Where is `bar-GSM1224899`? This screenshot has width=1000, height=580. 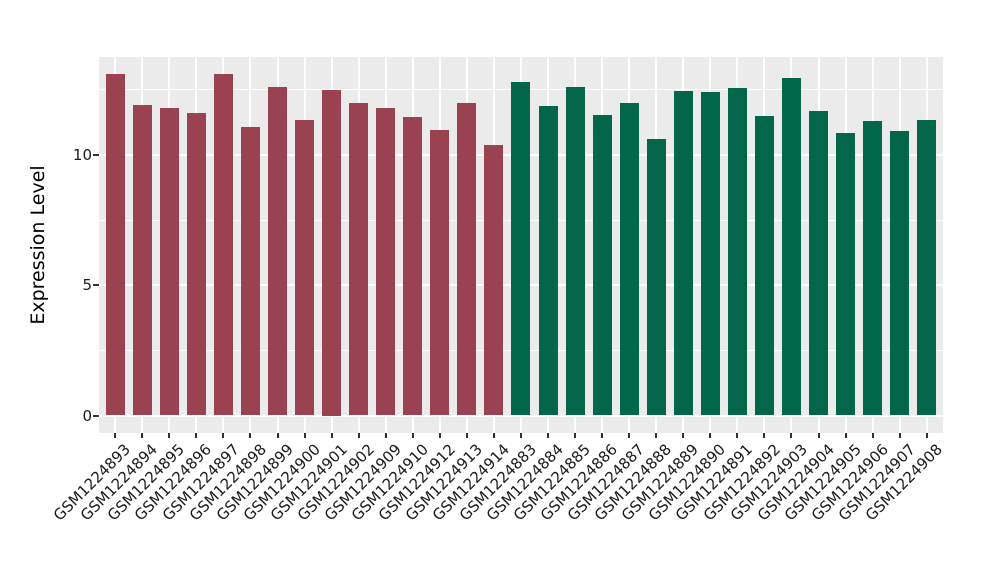
bar-GSM1224899 is located at coordinates (278, 251).